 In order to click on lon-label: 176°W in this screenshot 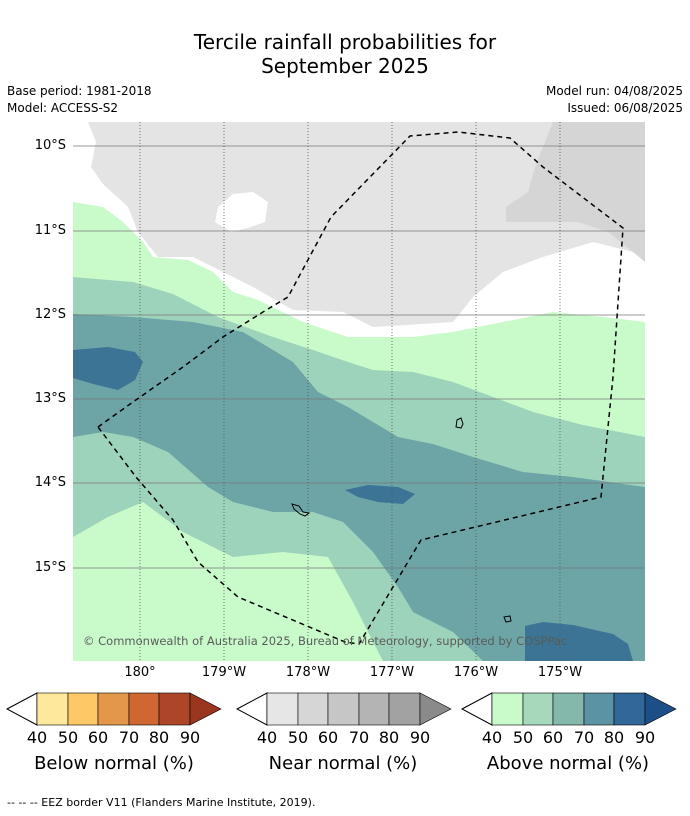, I will do `click(476, 672)`.